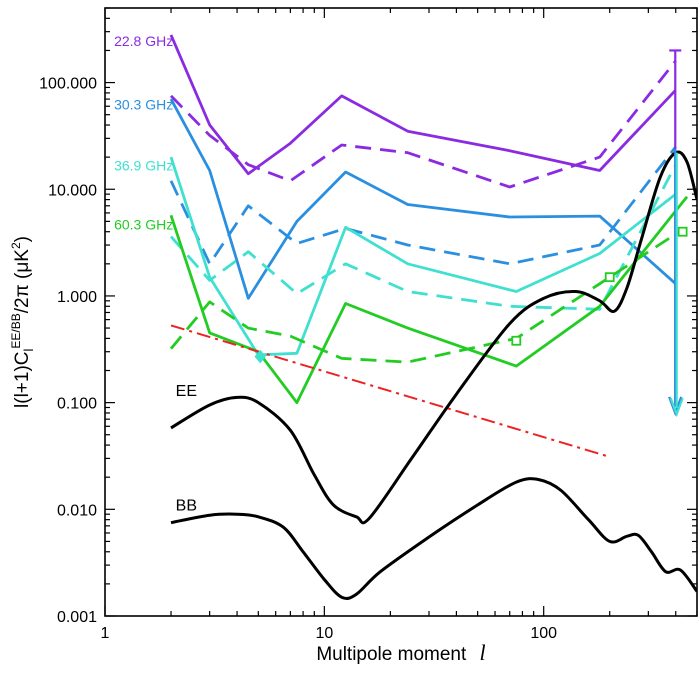  I want to click on x-tick-label: 10, so click(324, 633).